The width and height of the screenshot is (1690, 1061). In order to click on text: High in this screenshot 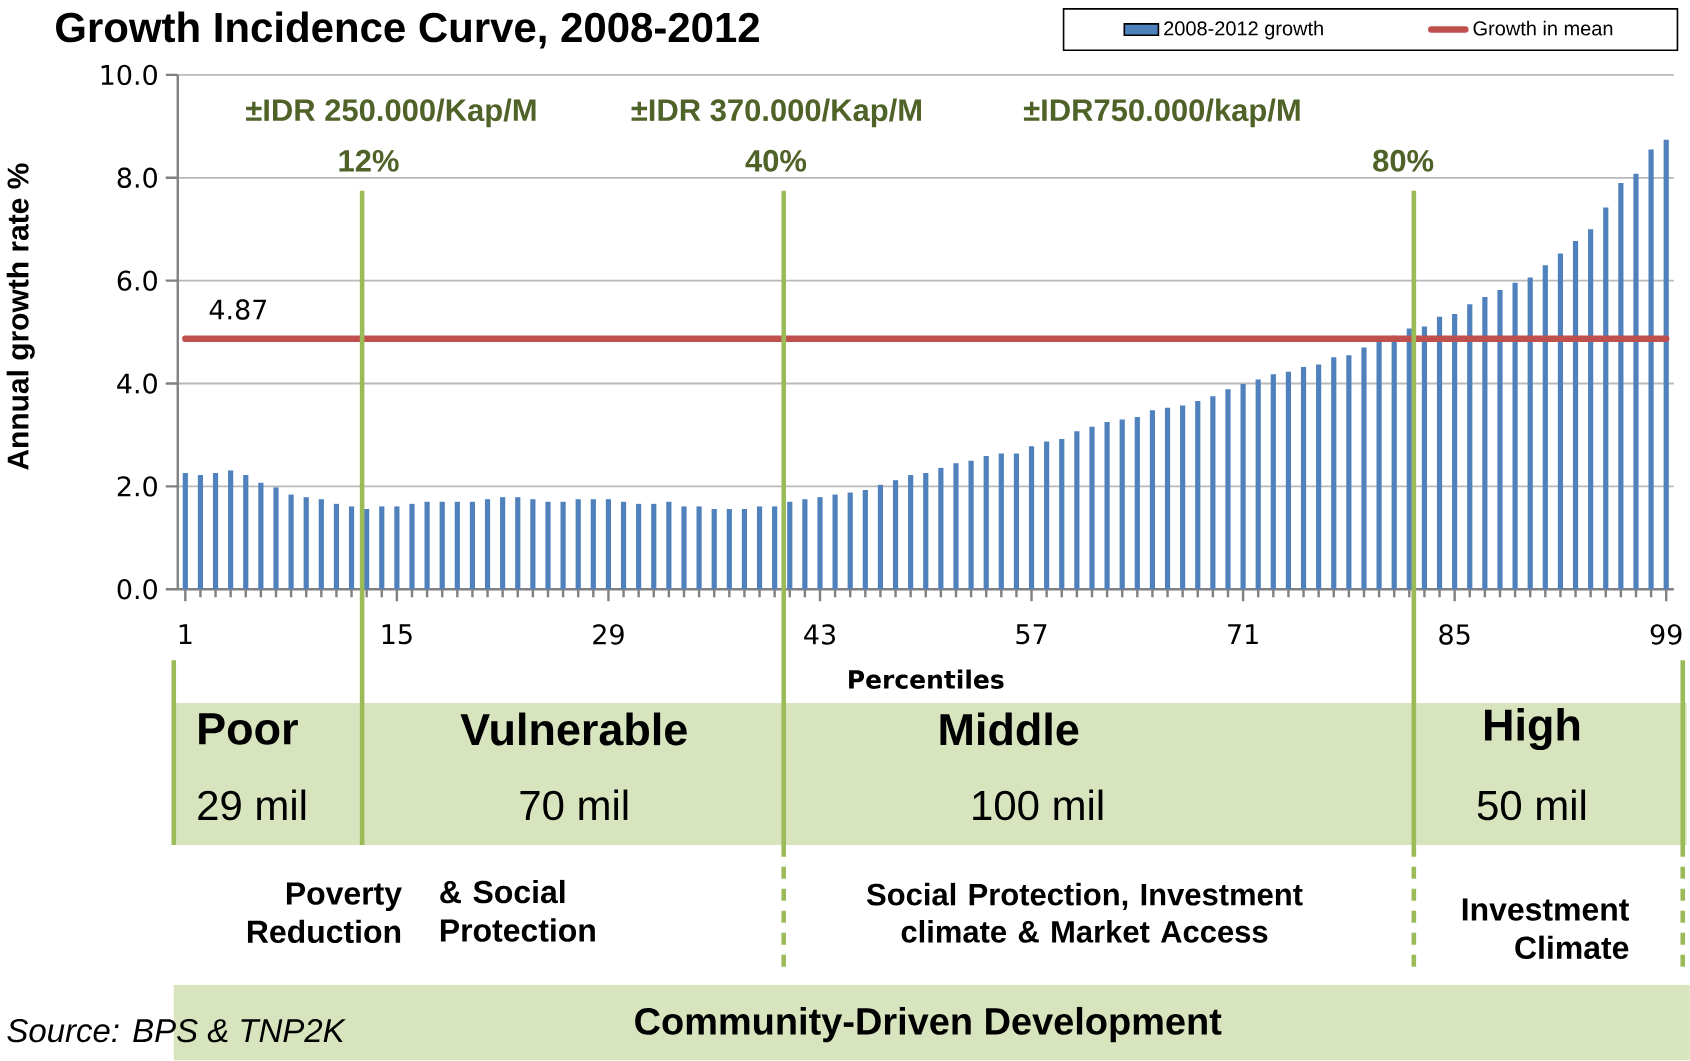, I will do `click(1532, 729)`.